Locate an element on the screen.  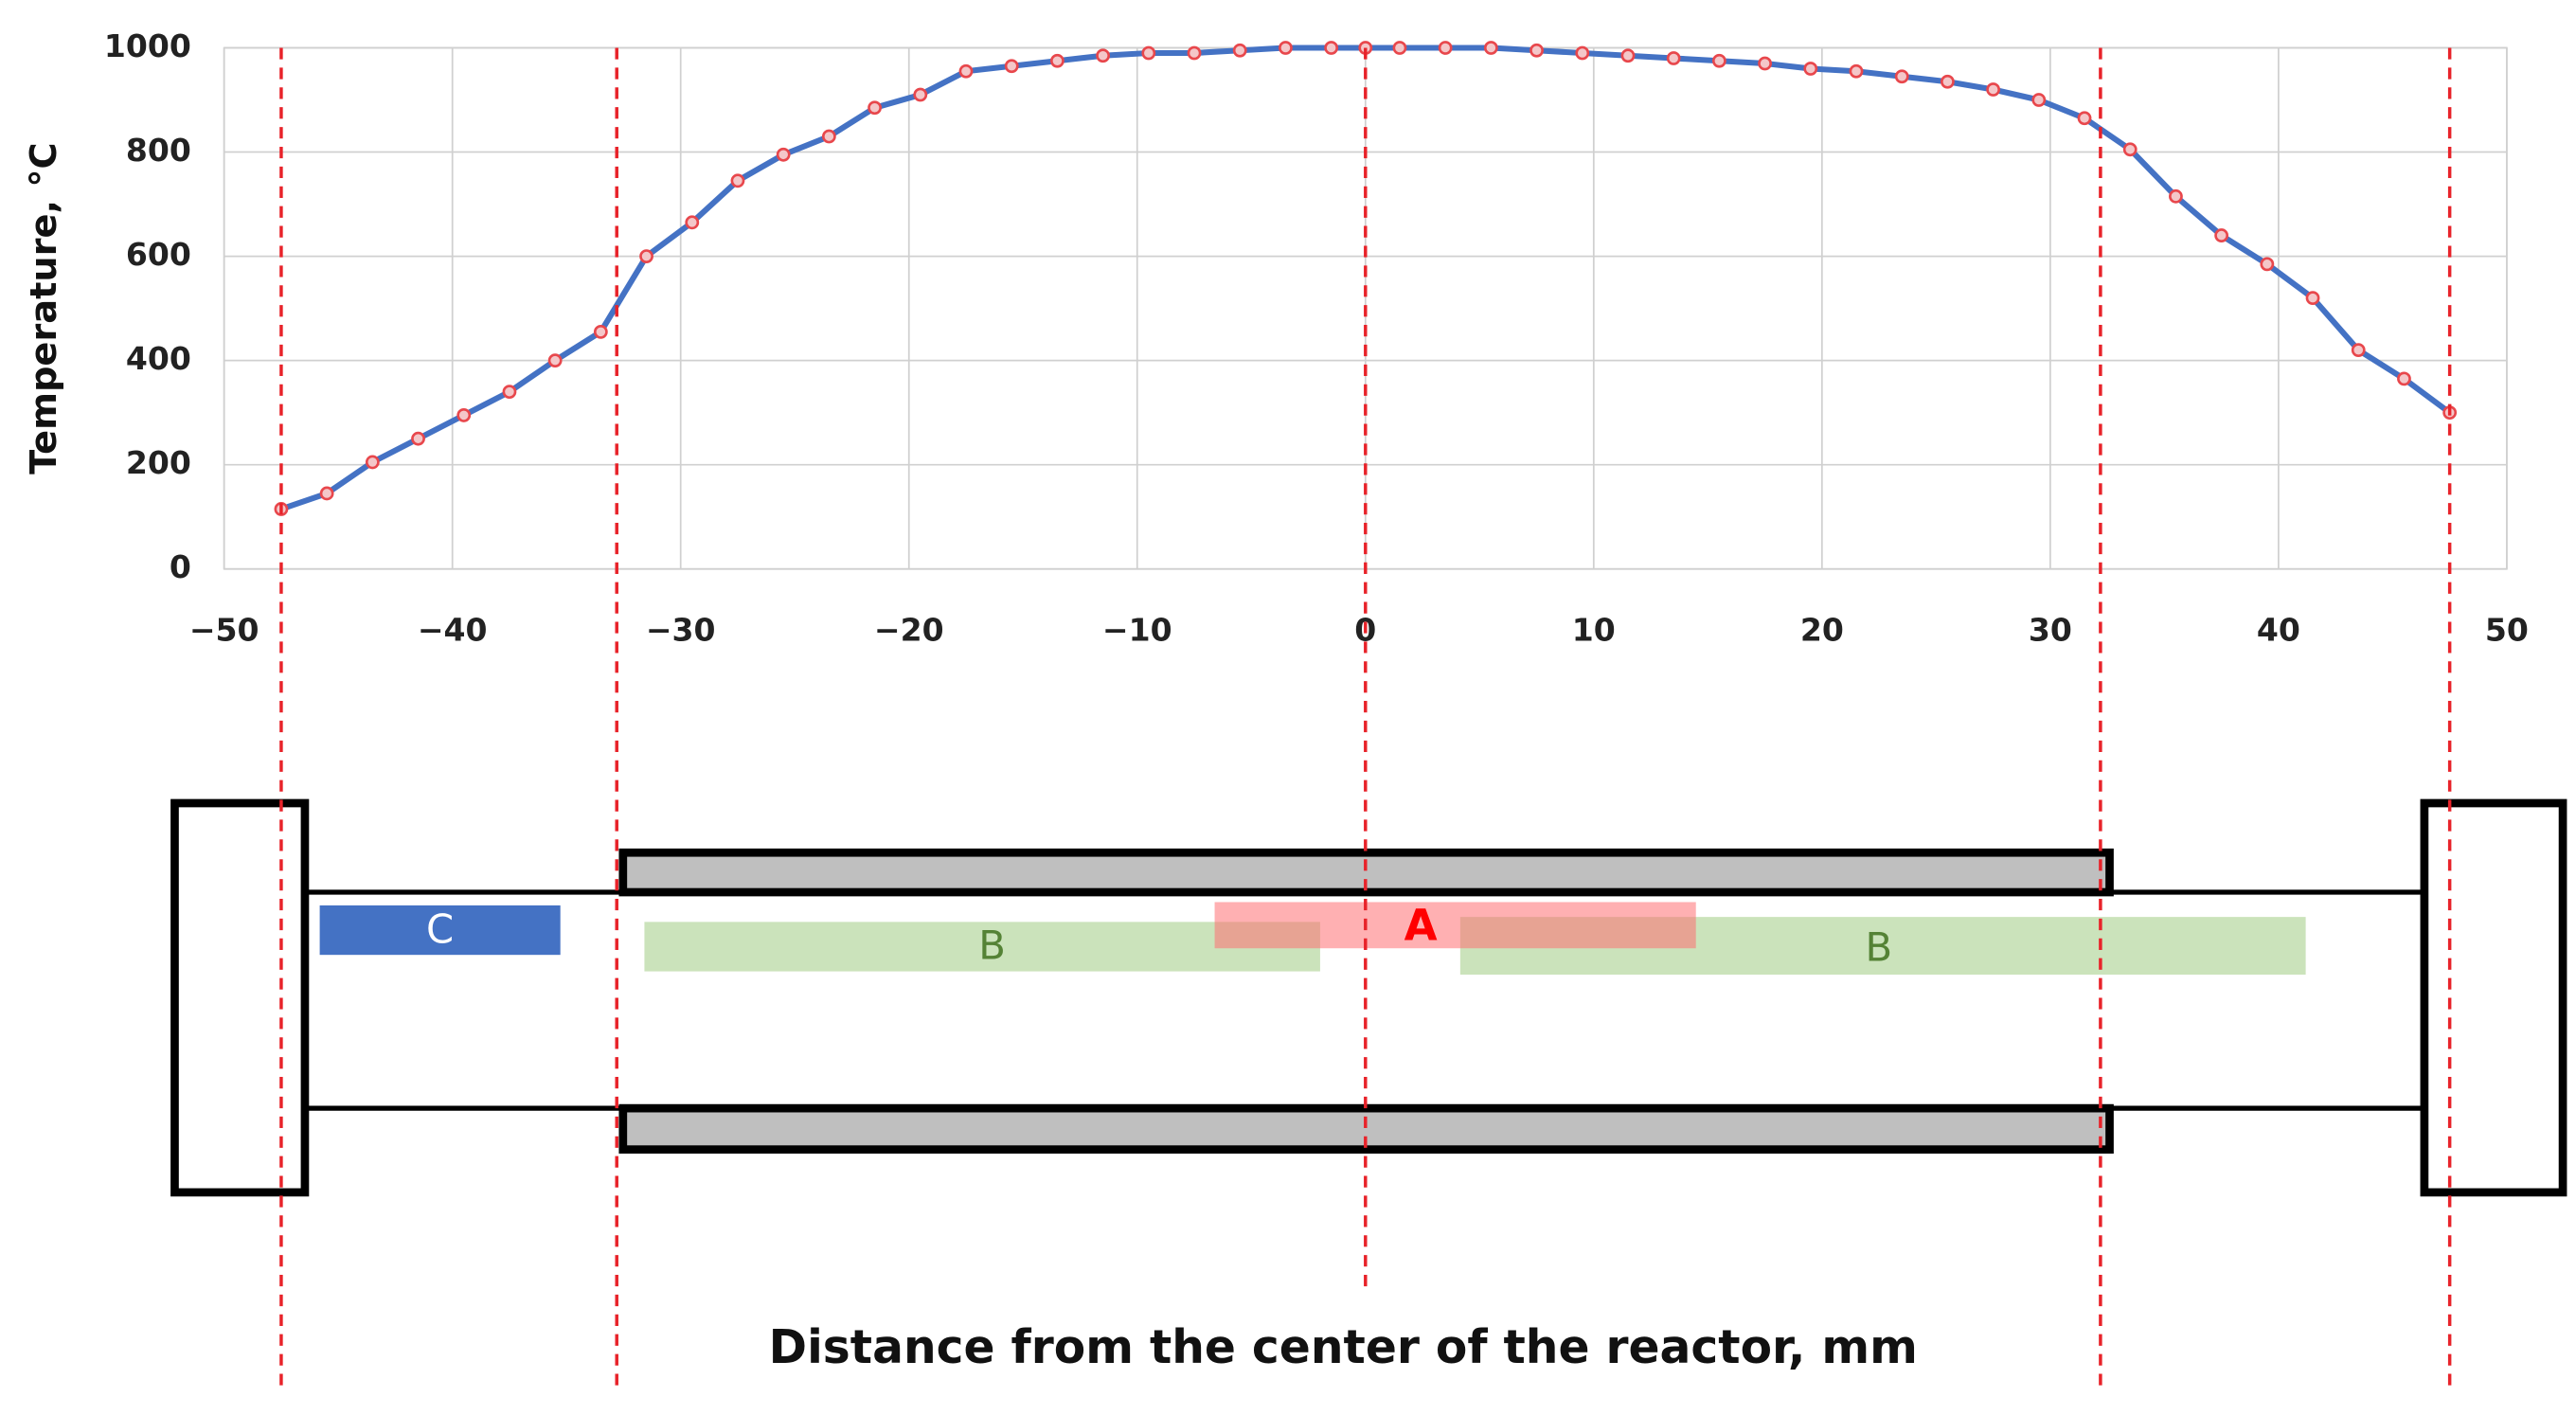
y-axis-title: Temperature, °C is located at coordinates (44, 308).